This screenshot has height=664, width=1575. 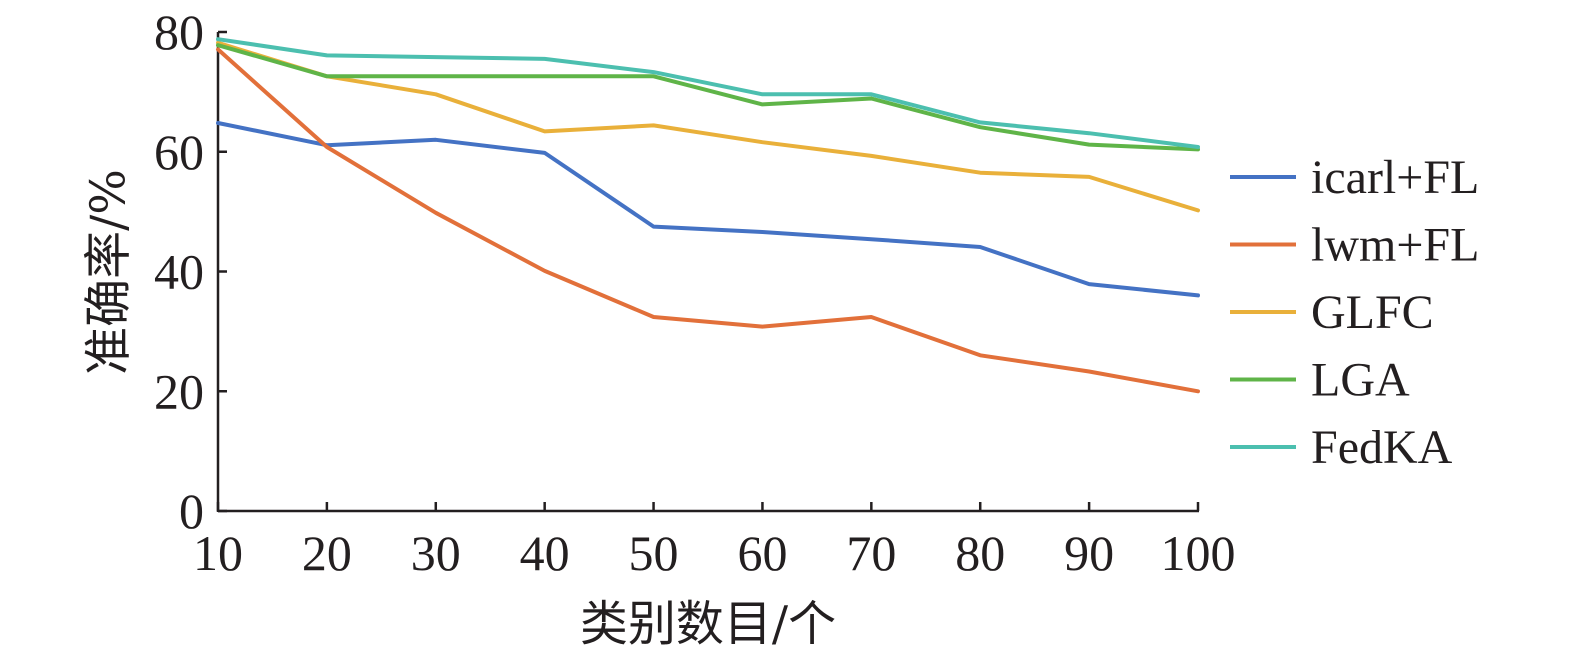 What do you see at coordinates (980, 553) in the screenshot?
I see `x-tick-label: 80` at bounding box center [980, 553].